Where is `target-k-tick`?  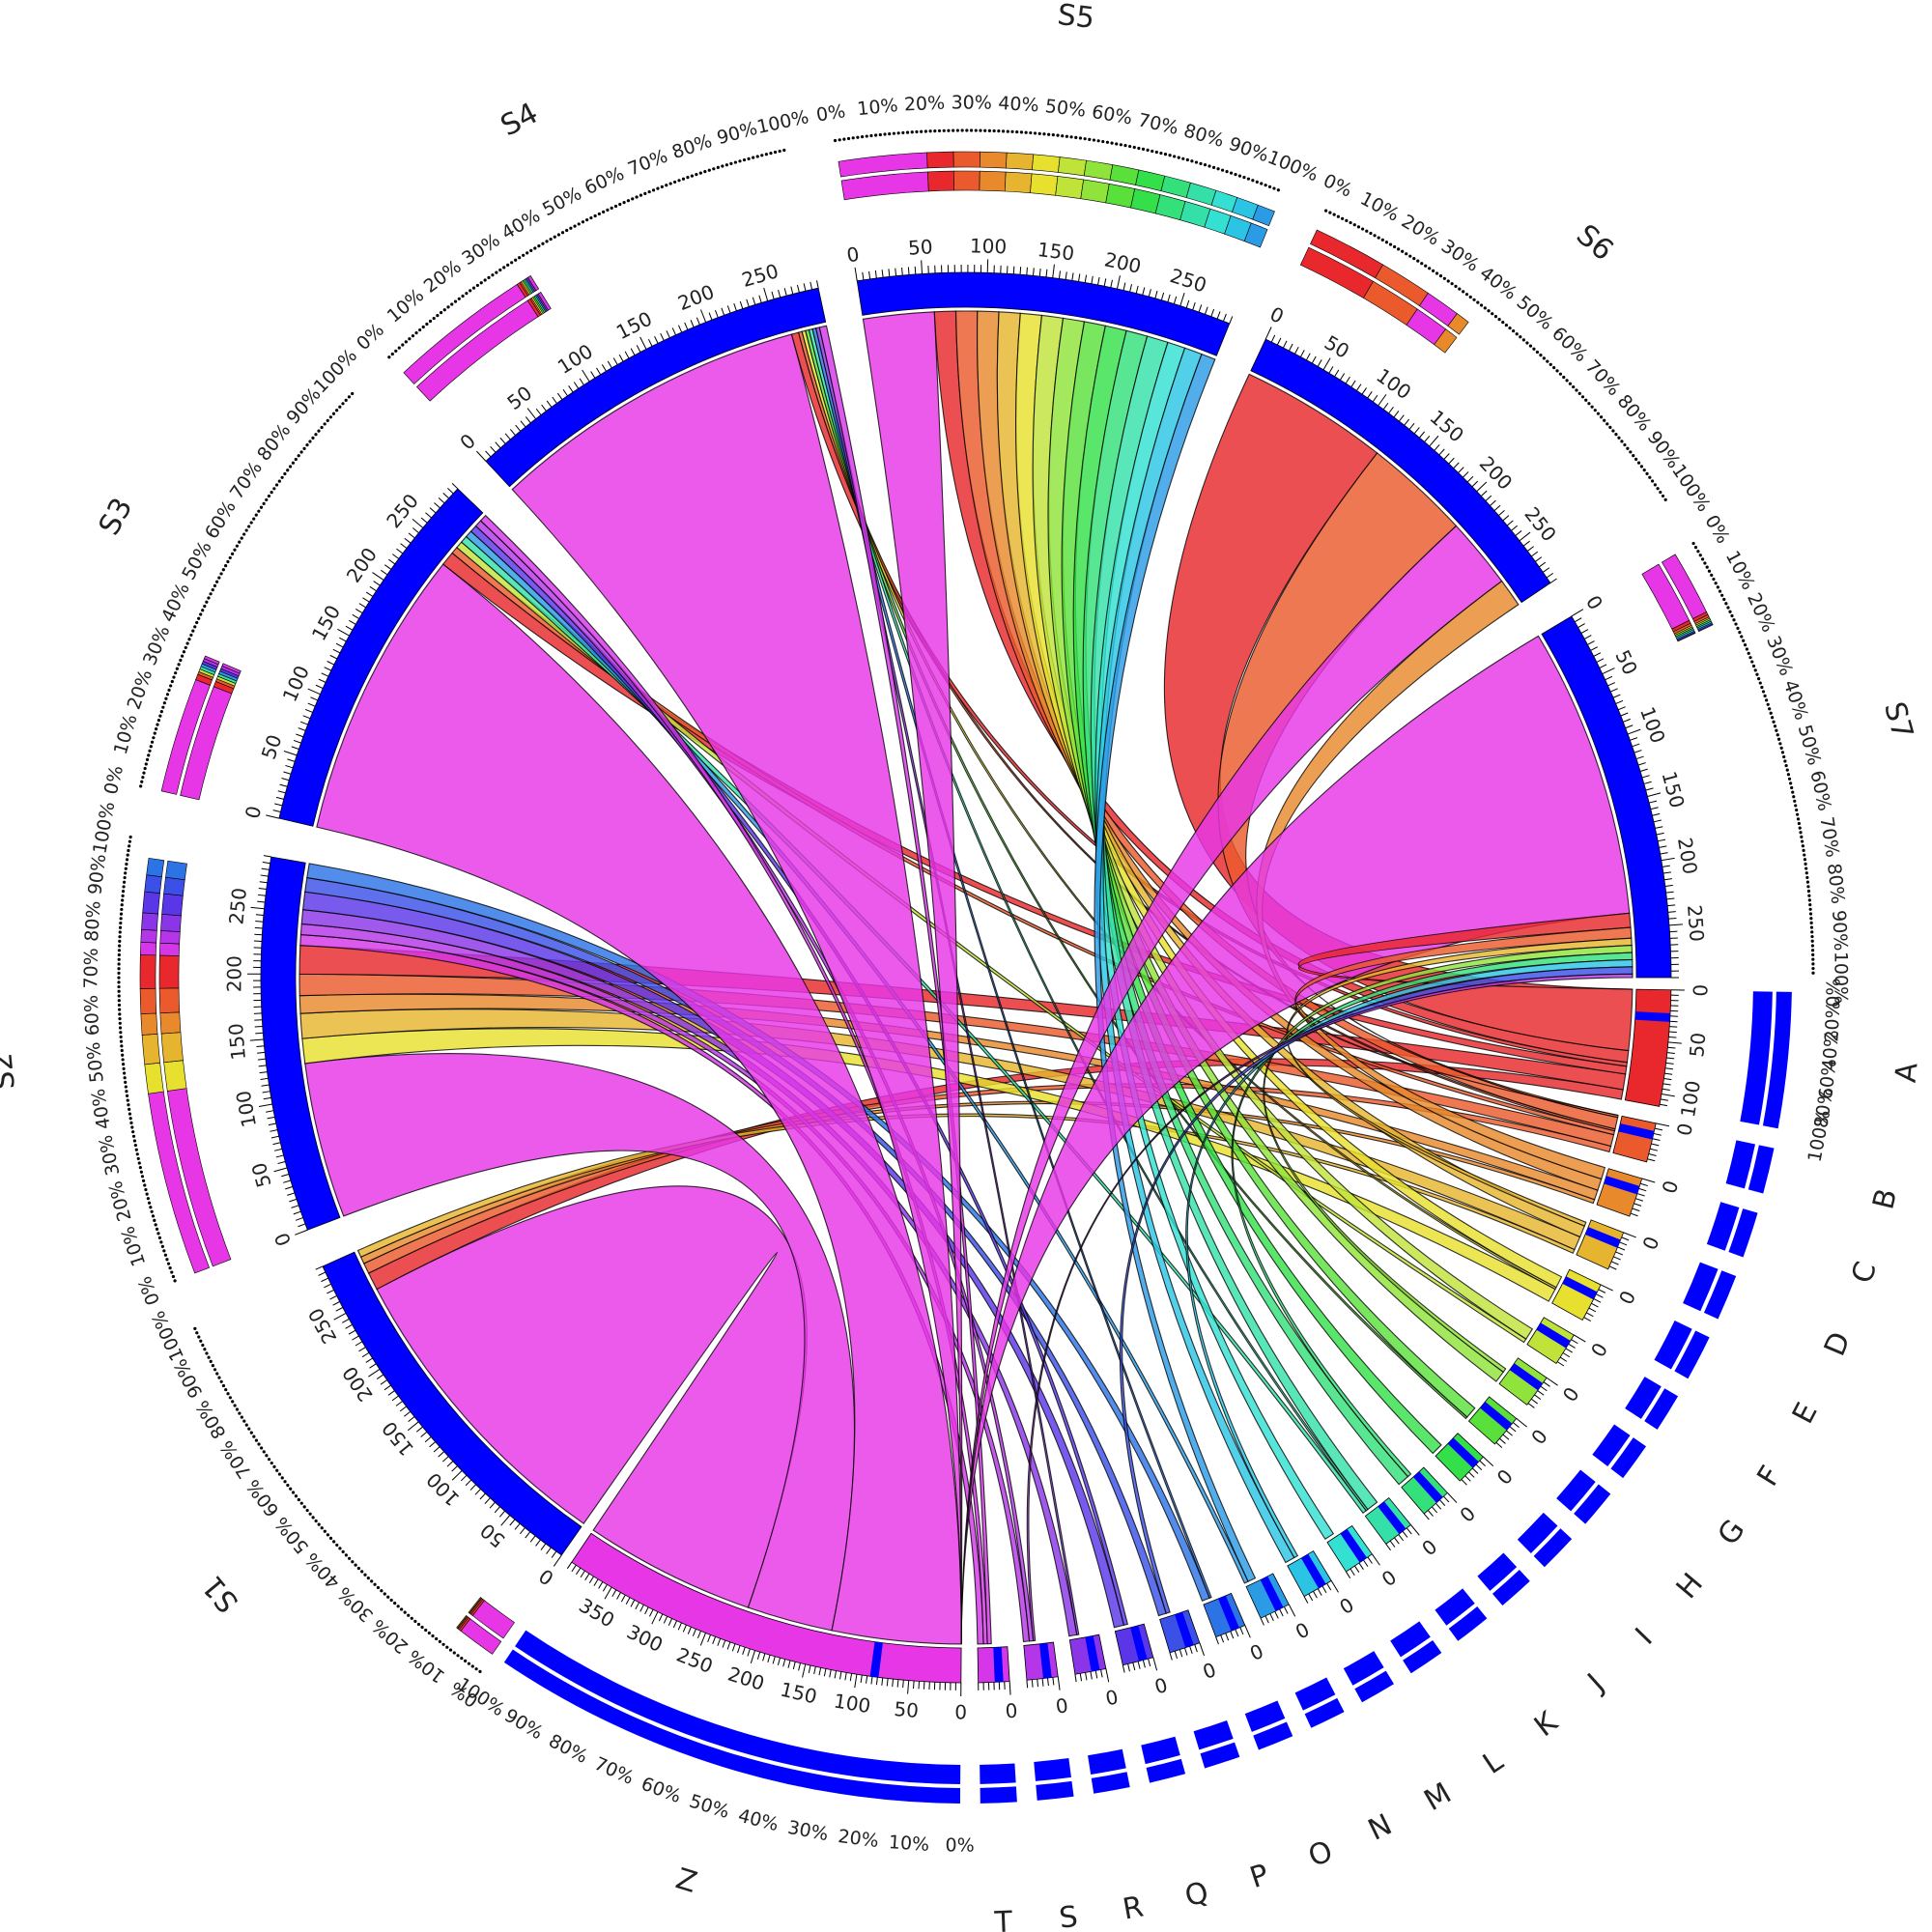
target-k-tick is located at coordinates (1415, 1530).